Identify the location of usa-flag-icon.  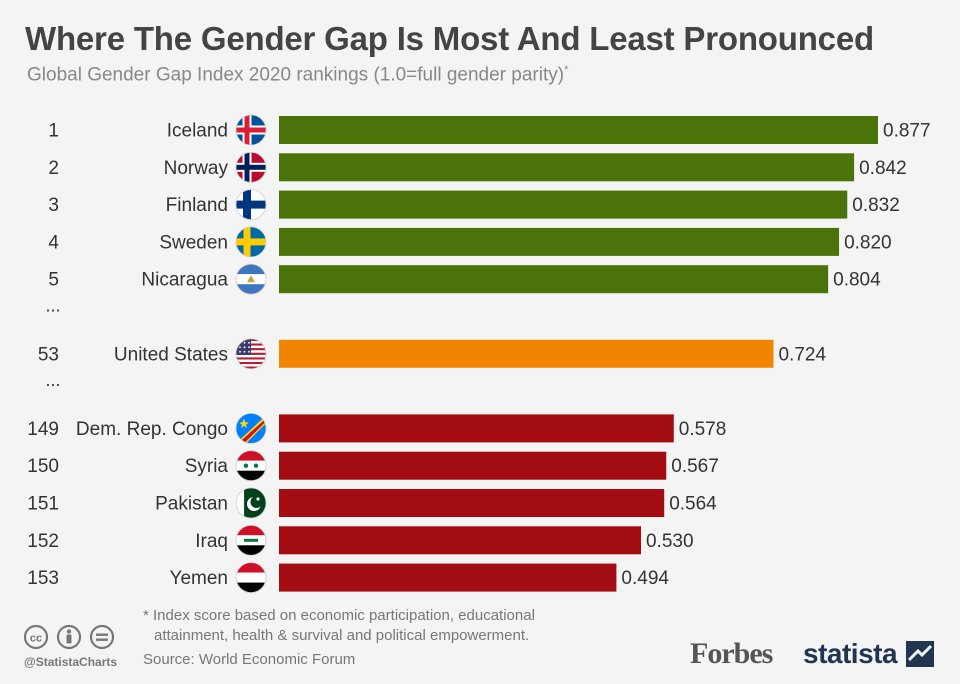
(251, 354).